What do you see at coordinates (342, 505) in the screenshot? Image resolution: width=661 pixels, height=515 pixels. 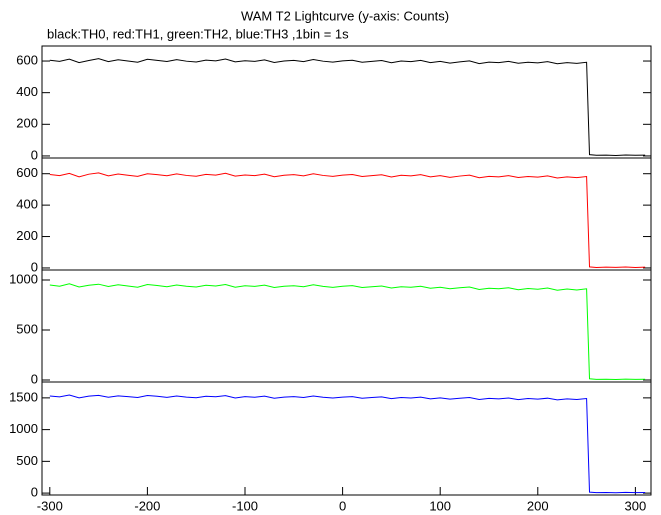 I see `x-tick-label: 0` at bounding box center [342, 505].